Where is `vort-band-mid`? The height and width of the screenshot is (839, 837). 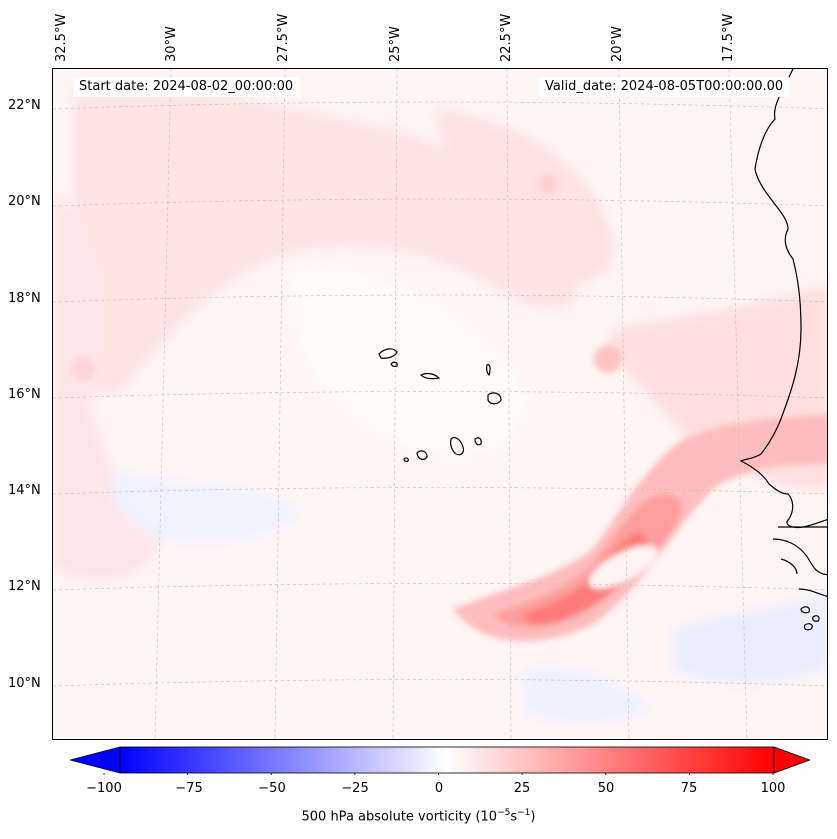 vort-band-mid is located at coordinates (587, 561).